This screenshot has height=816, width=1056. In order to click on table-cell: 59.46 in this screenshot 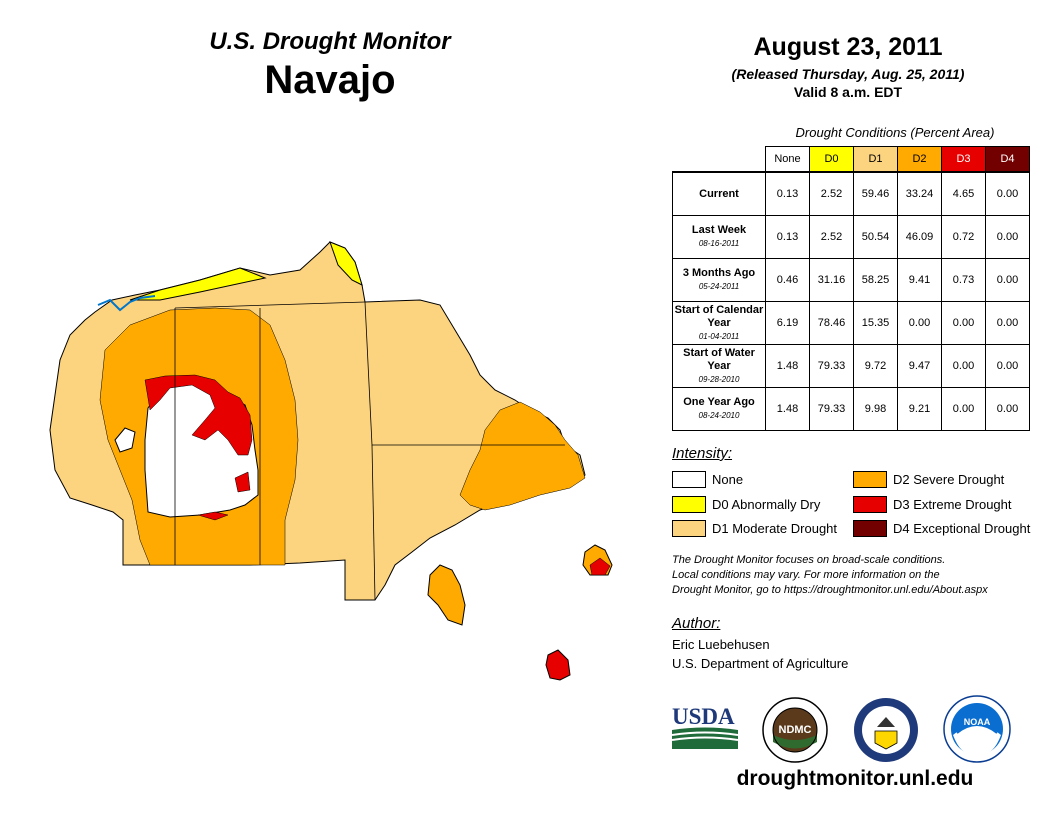, I will do `click(875, 193)`.